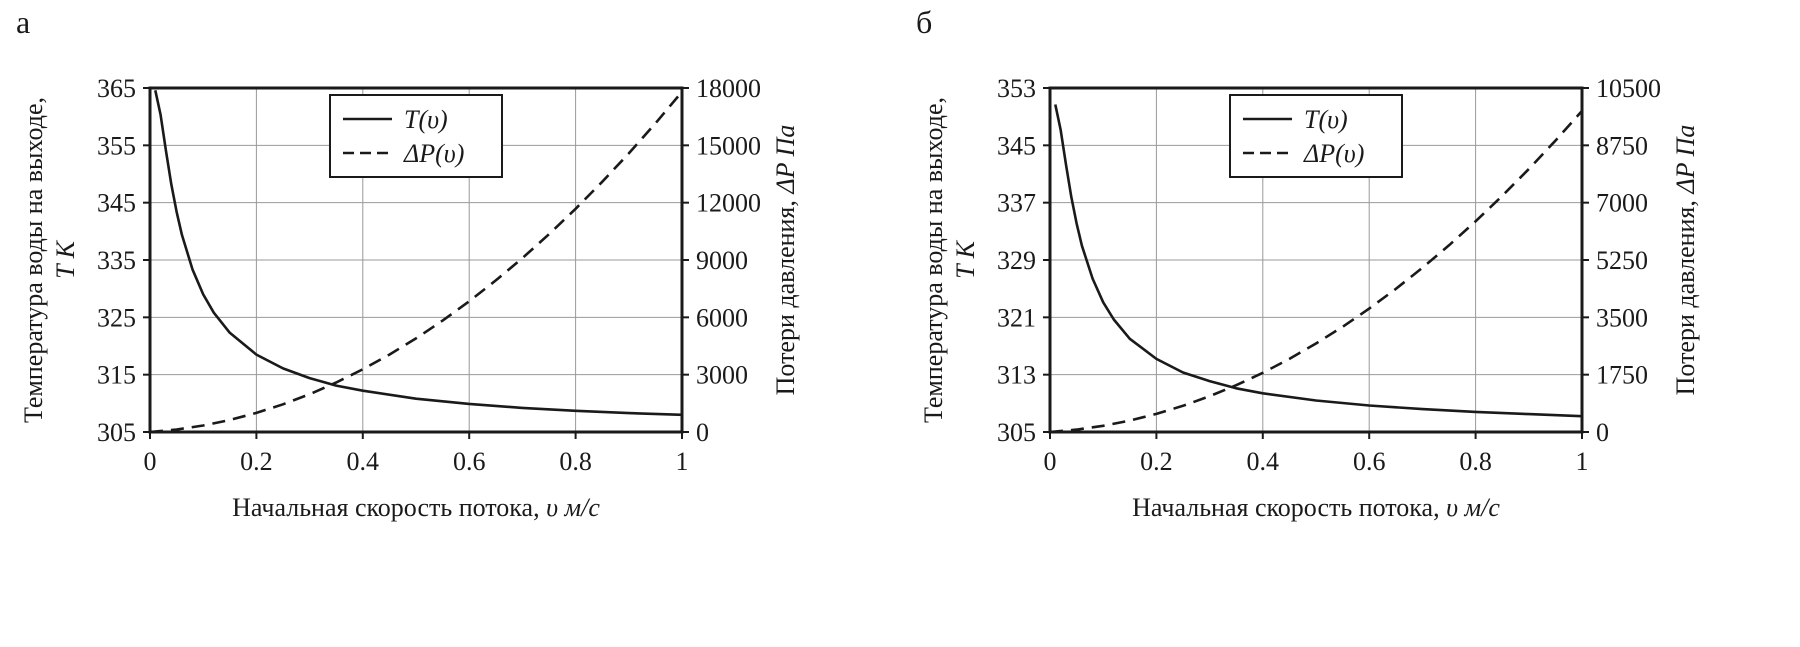 This screenshot has height=647, width=1800. I want to click on y-right-tick-label: 5250, so click(1622, 260).